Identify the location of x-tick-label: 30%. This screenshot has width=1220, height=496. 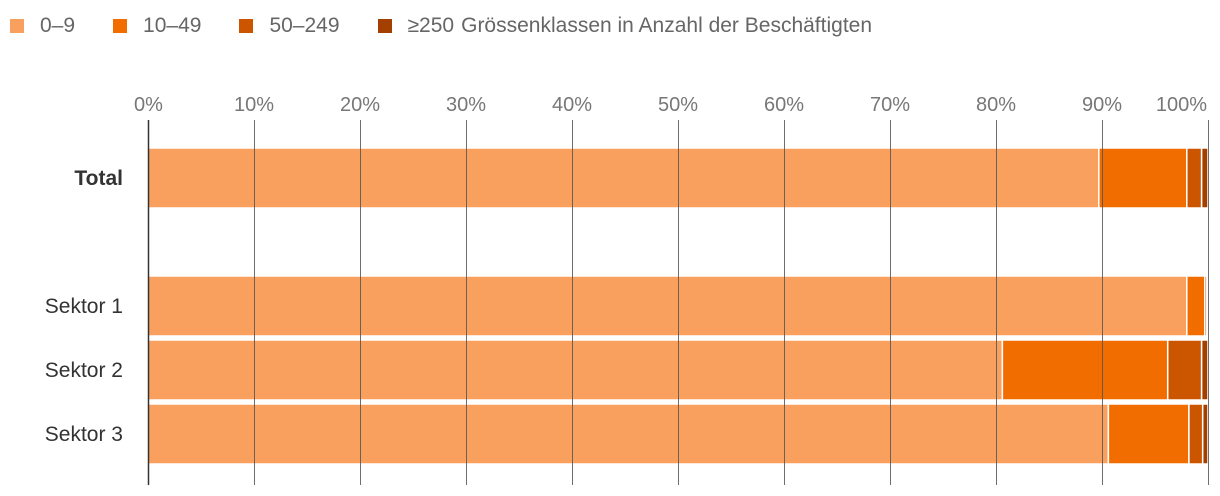
(466, 105).